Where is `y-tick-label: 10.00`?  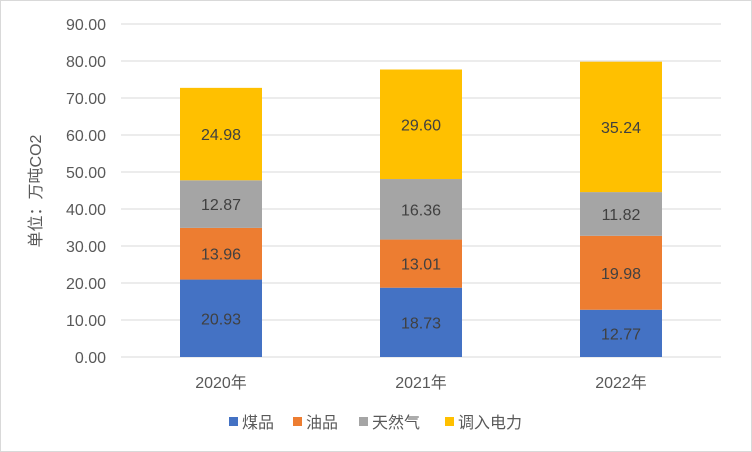
y-tick-label: 10.00 is located at coordinates (86, 321).